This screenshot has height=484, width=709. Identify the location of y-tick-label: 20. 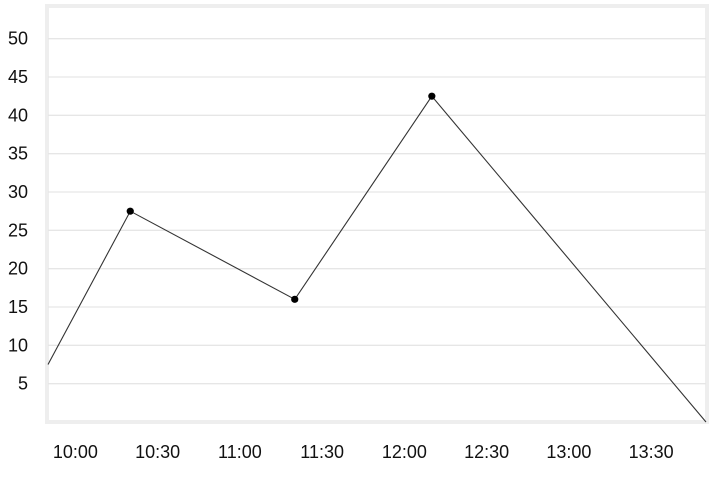
(18, 269).